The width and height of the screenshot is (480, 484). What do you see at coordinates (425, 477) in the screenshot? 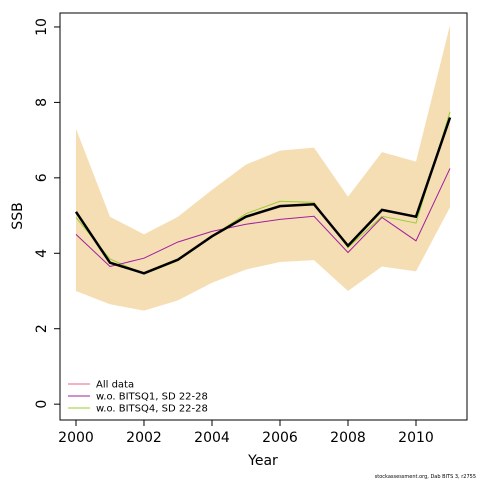
I see `footer: stockassessment.org, Dab BITS 3, r2755` at bounding box center [425, 477].